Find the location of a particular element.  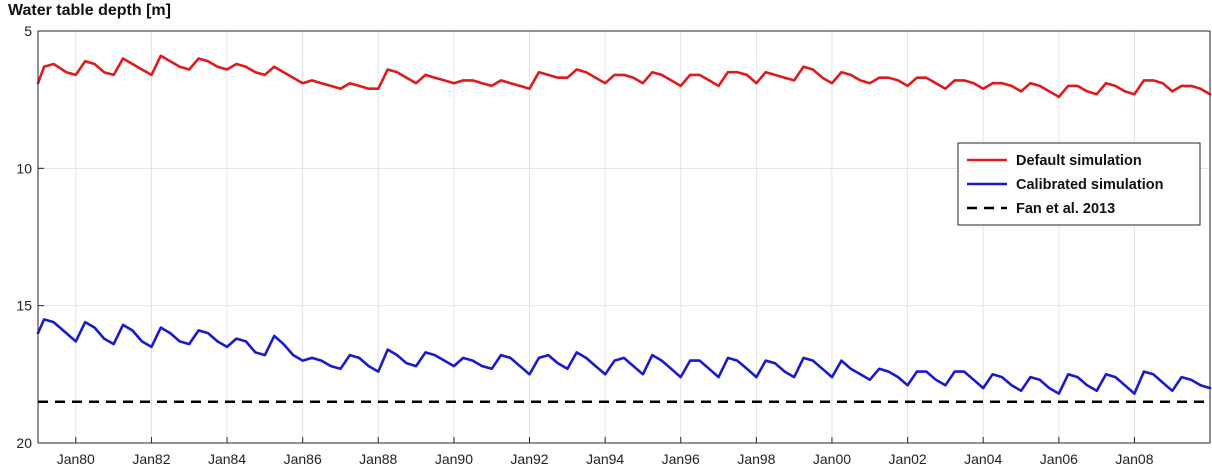

legend-label: Calibrated simulation is located at coordinates (1089, 185).